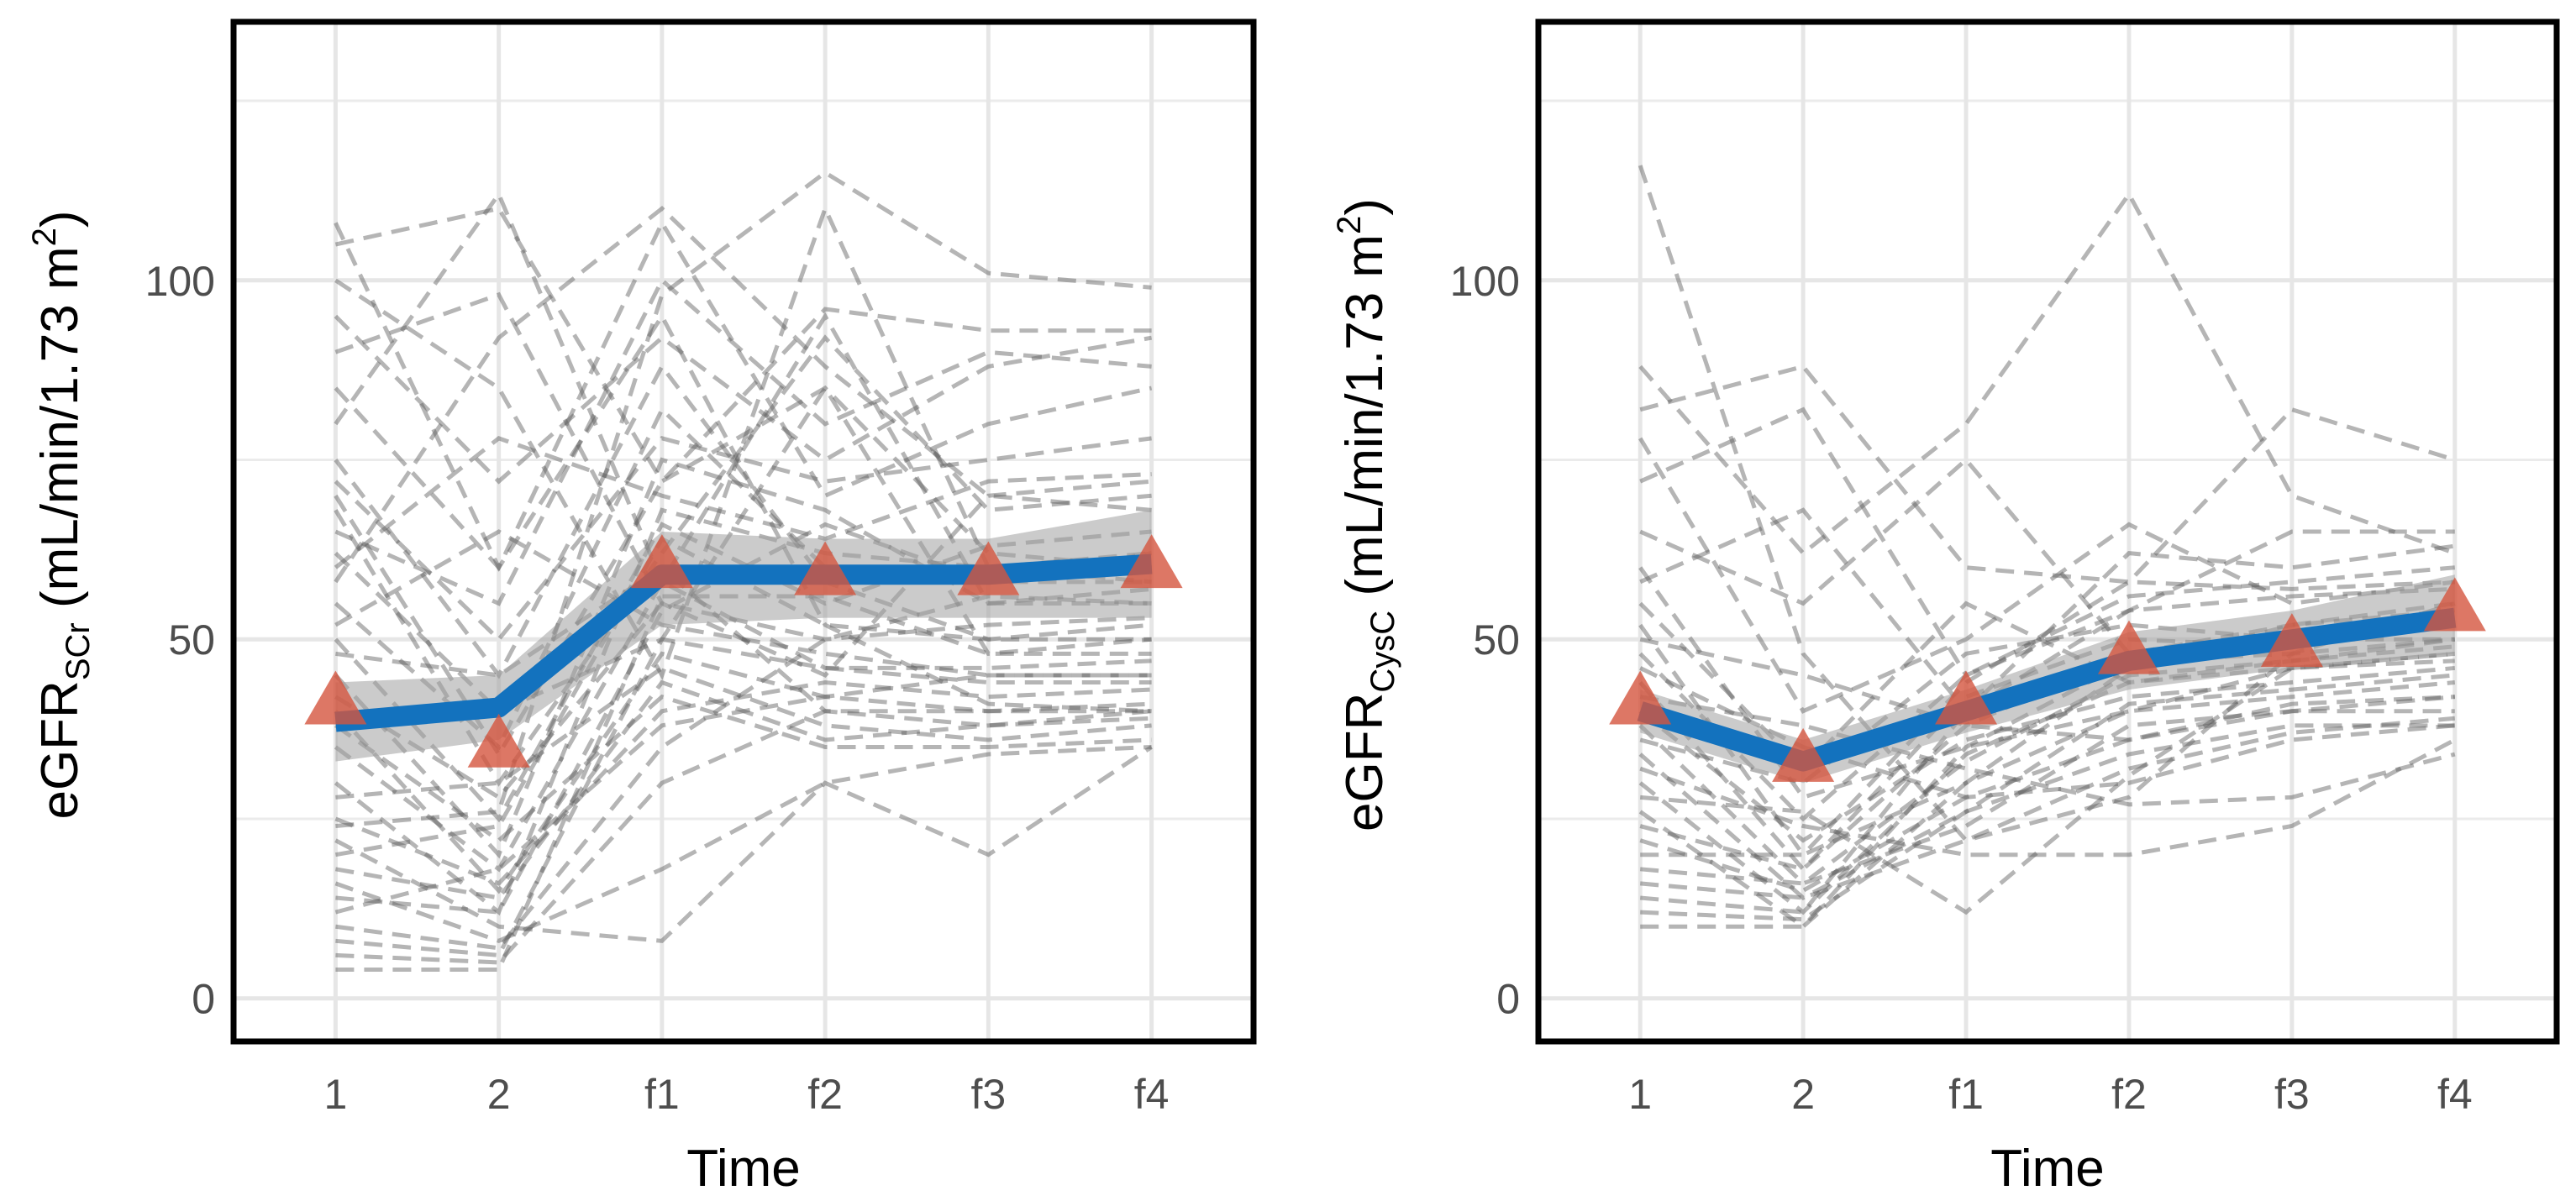 The height and width of the screenshot is (1201, 2576). I want to click on y-axis-title: eGFRSCr (mL/min/1.73 m2), so click(61, 514).